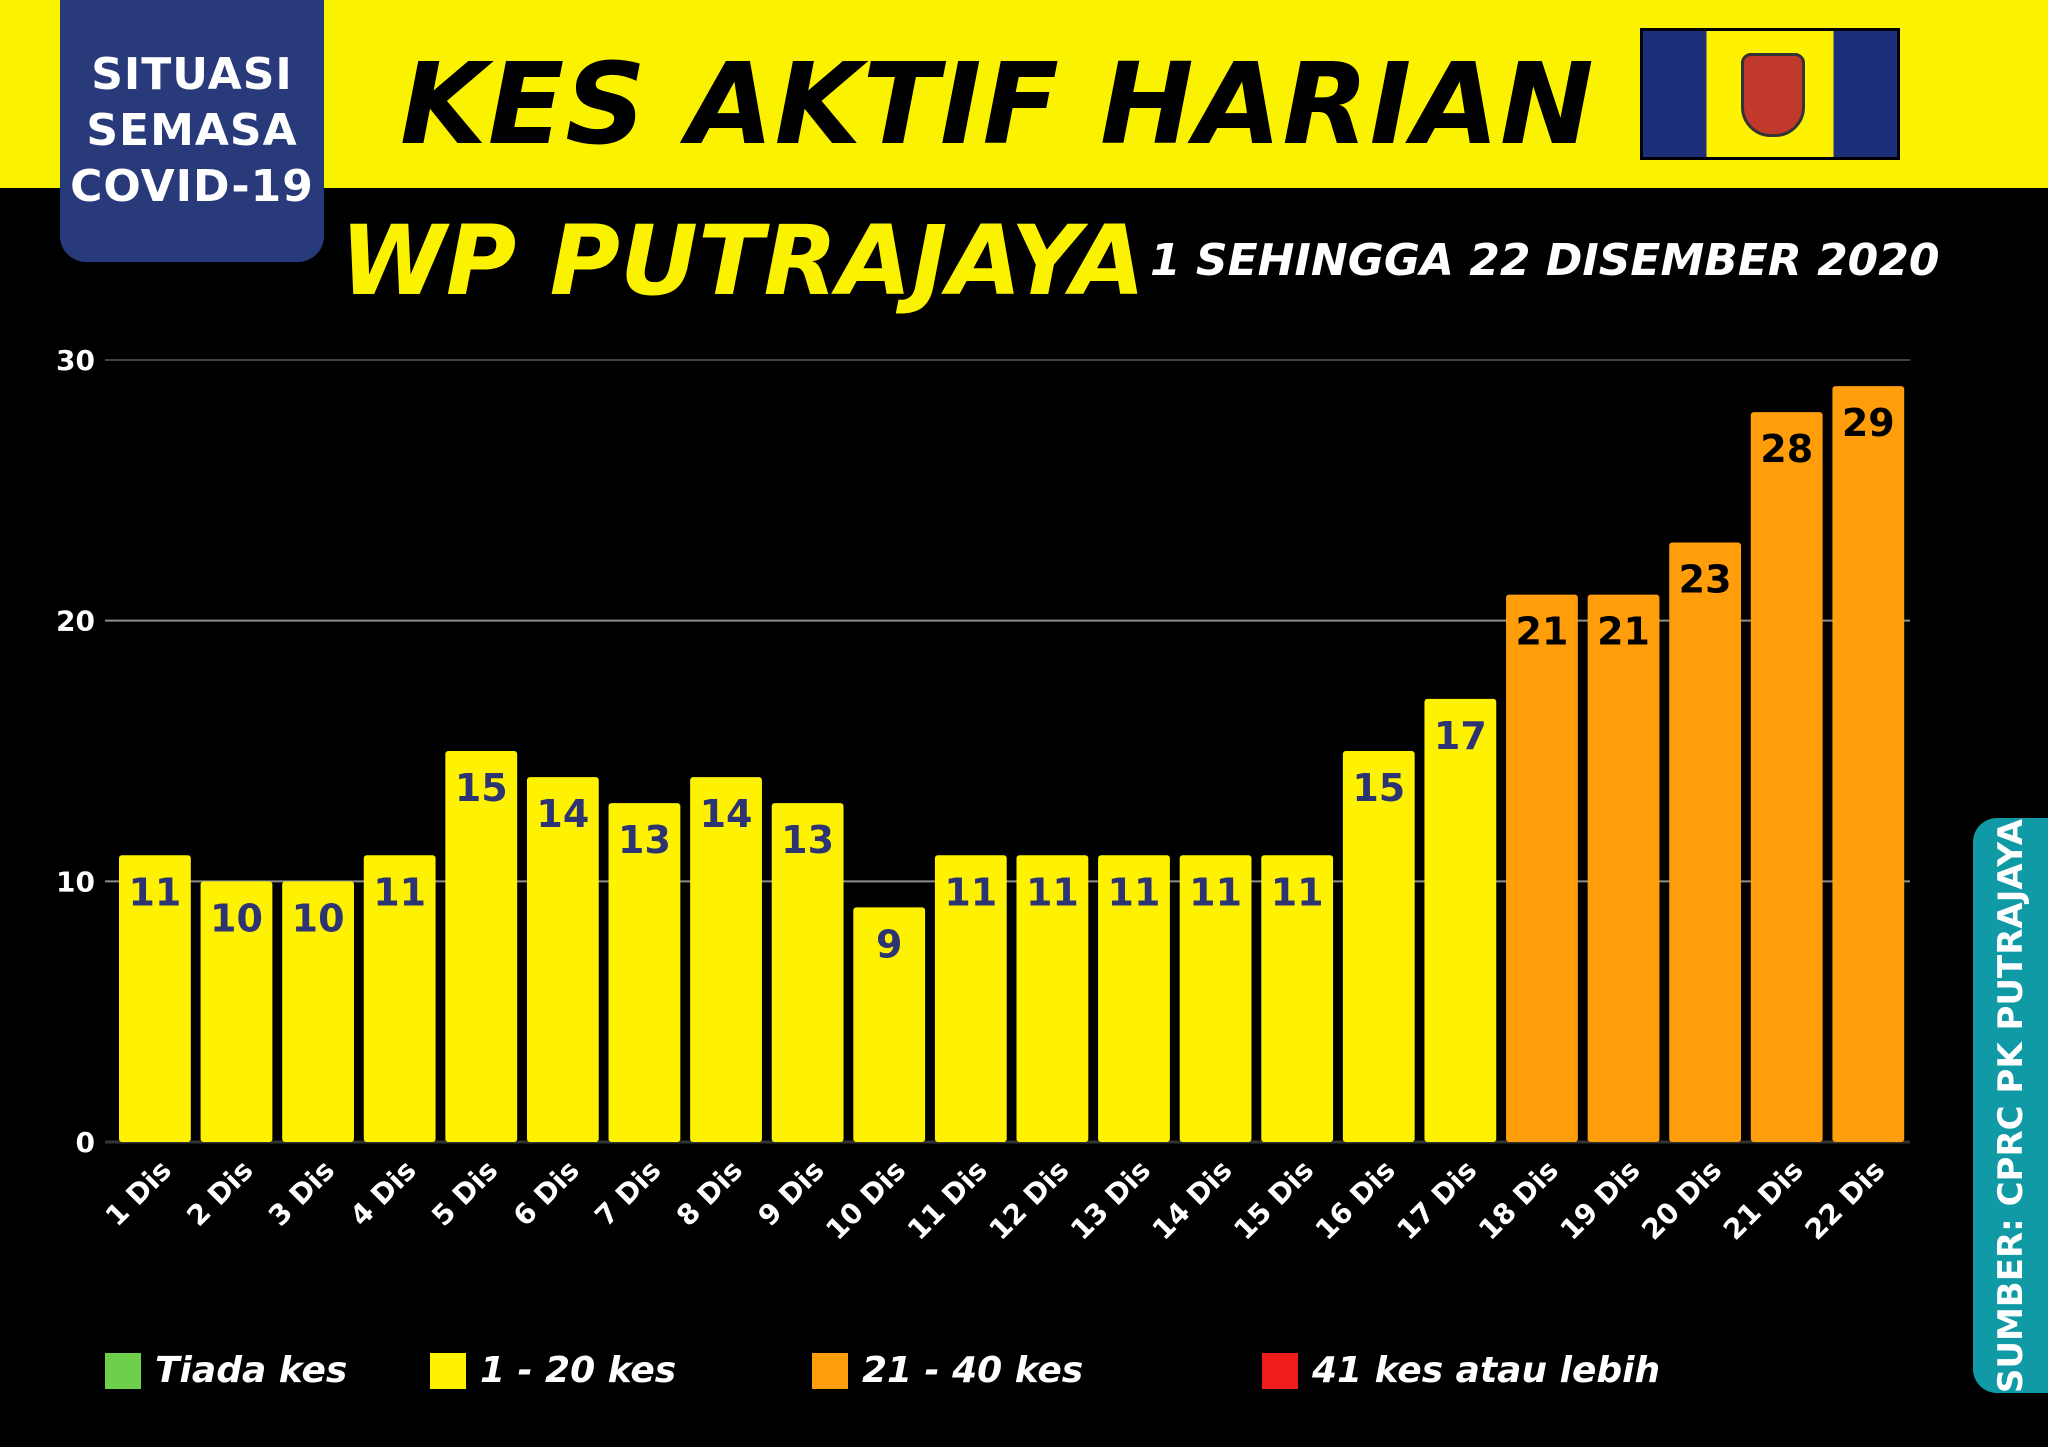 The height and width of the screenshot is (1447, 2048). What do you see at coordinates (192, 74) in the screenshot?
I see `badge-line-1: SITUASI` at bounding box center [192, 74].